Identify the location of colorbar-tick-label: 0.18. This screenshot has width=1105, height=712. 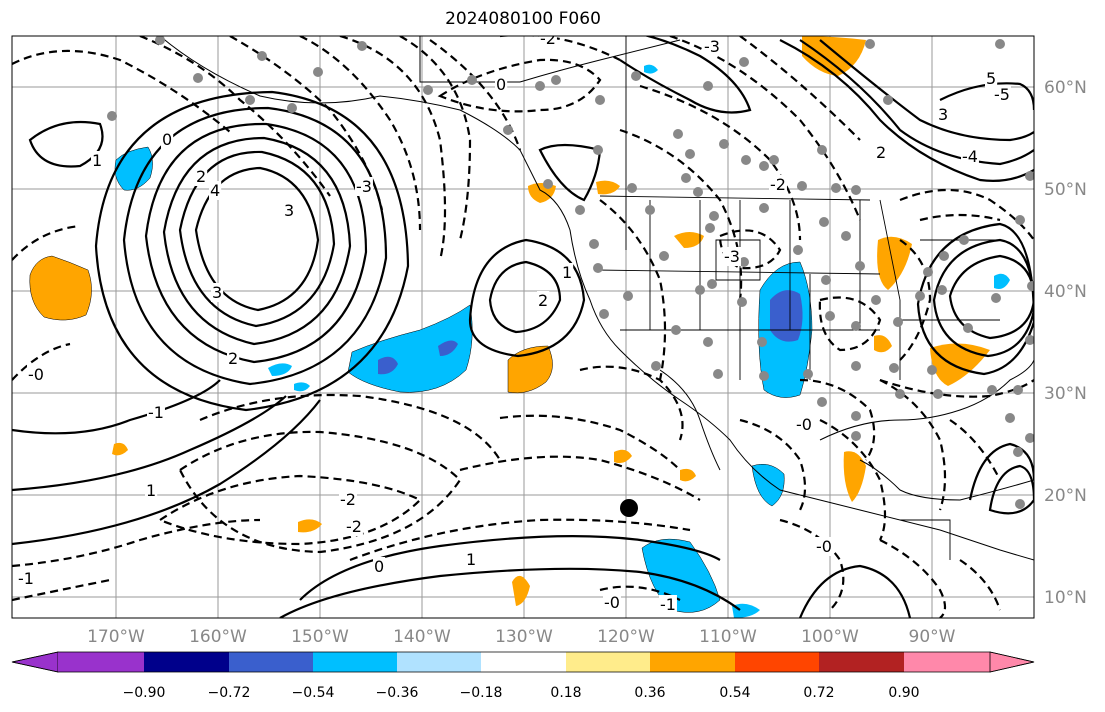
(565, 693).